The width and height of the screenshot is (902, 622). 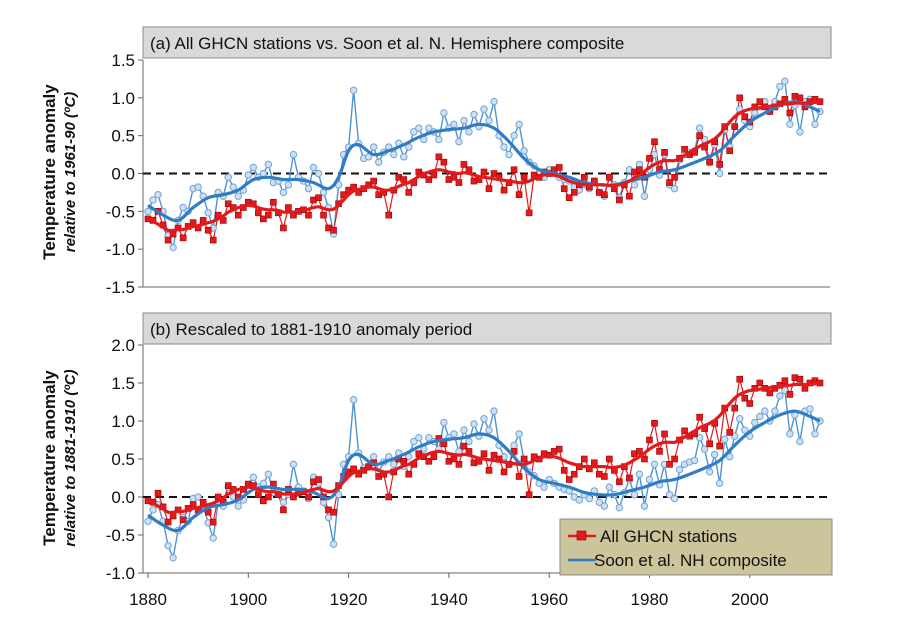 What do you see at coordinates (123, 497) in the screenshot?
I see `panel-b-y-tick-label: 0.0` at bounding box center [123, 497].